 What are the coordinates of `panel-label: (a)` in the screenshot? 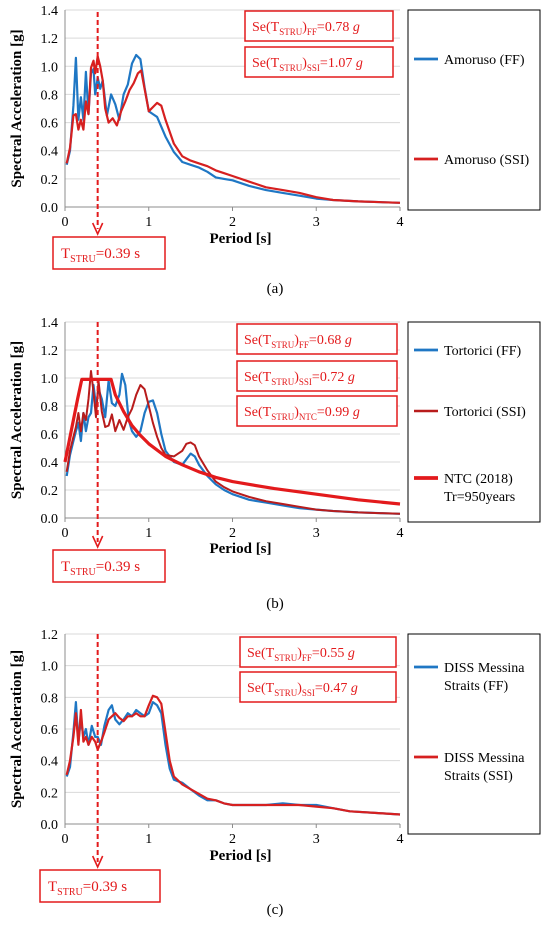 It's located at (275, 289).